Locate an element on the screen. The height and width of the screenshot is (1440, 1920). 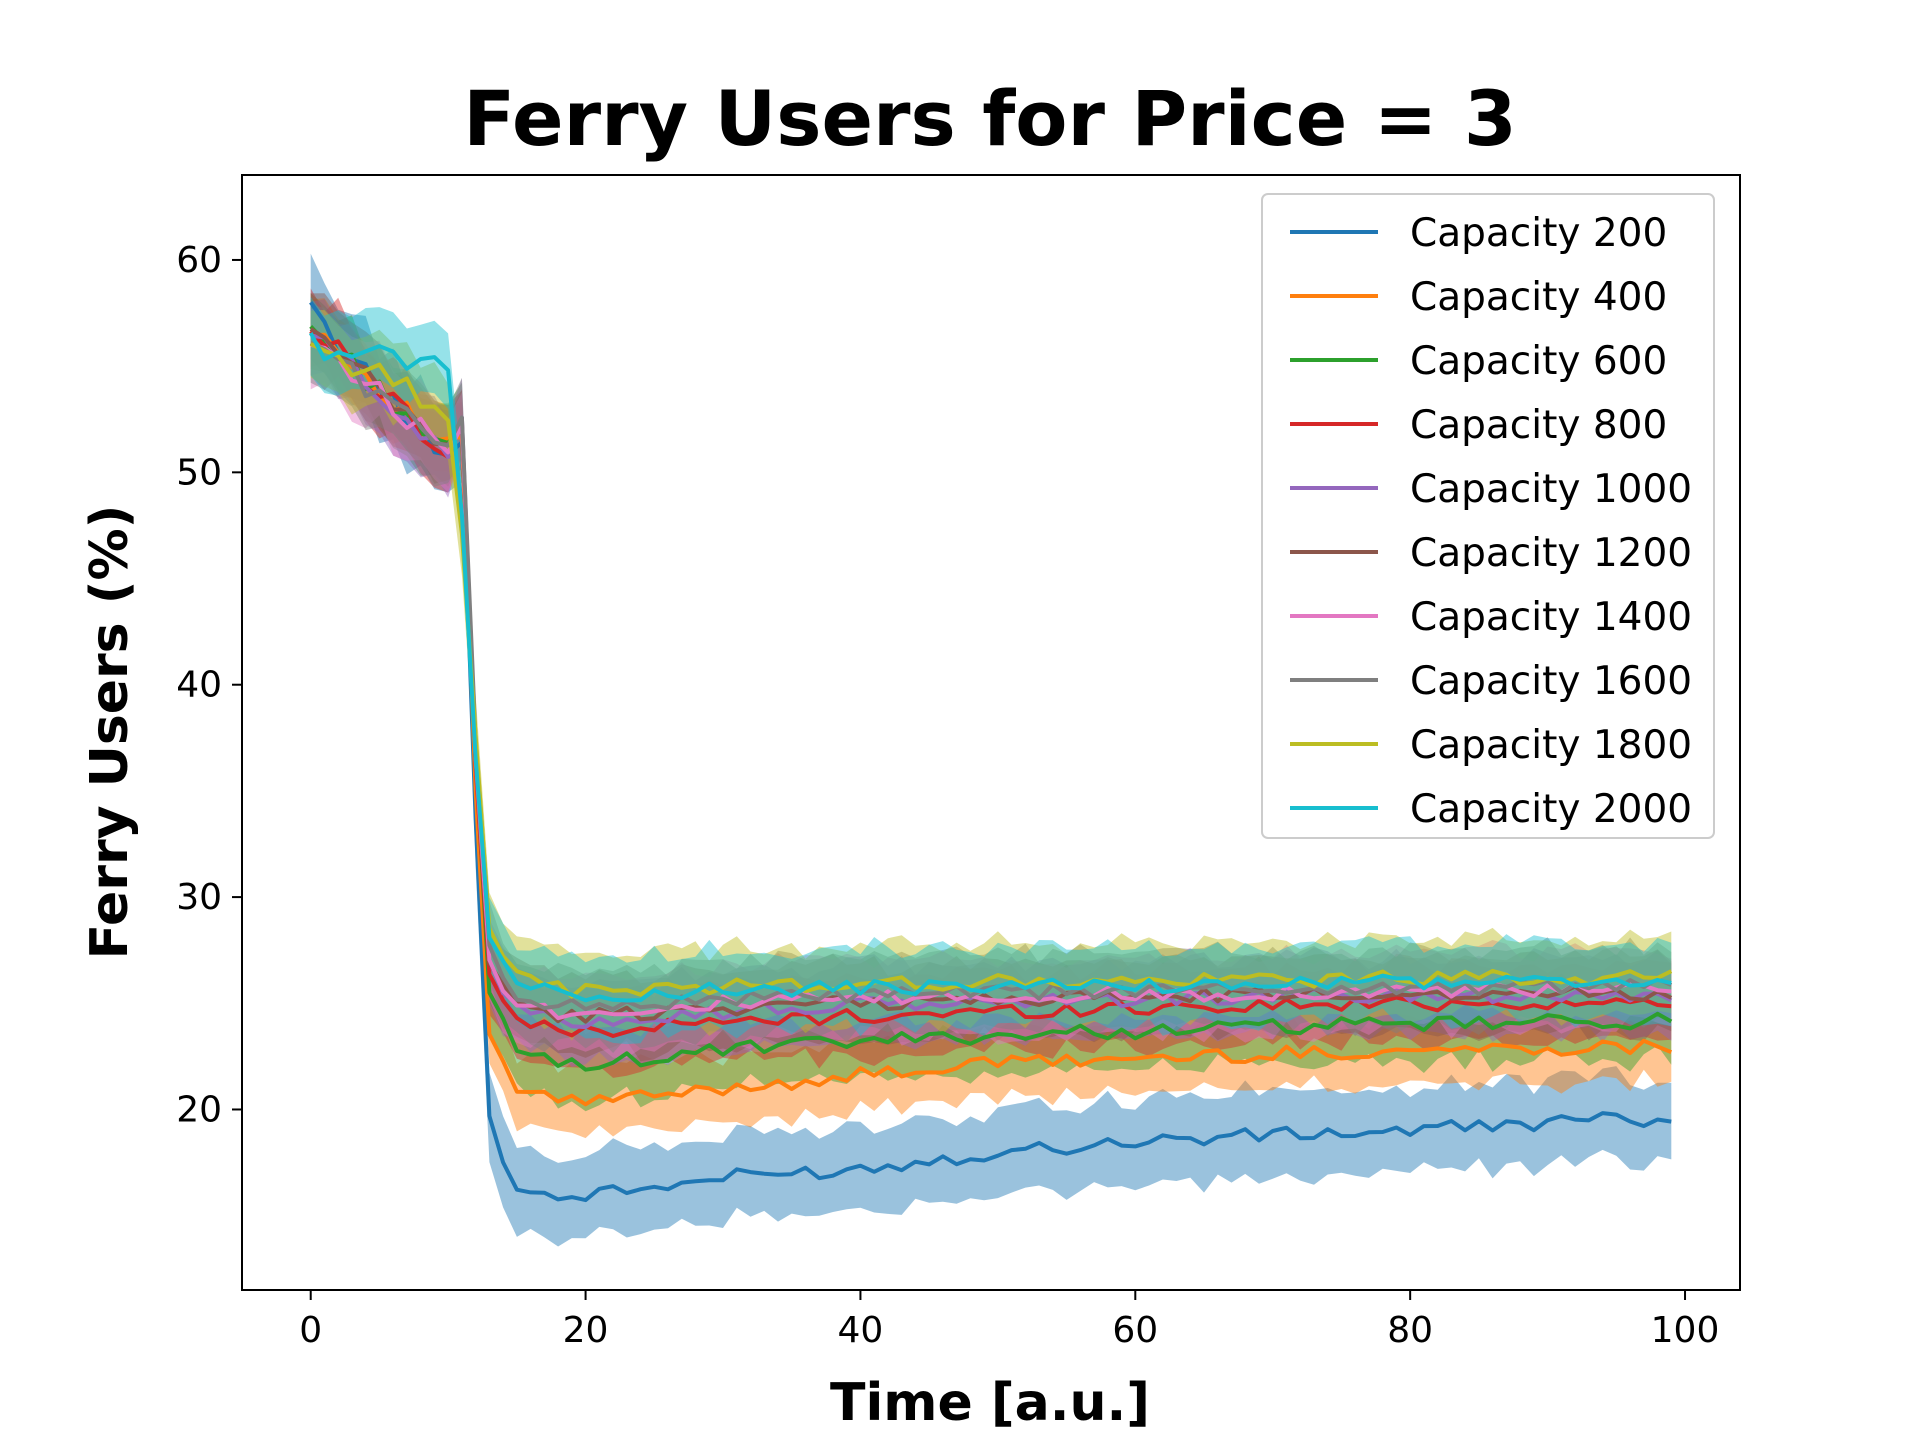
y-tick-label: 20 is located at coordinates (199, 1109).